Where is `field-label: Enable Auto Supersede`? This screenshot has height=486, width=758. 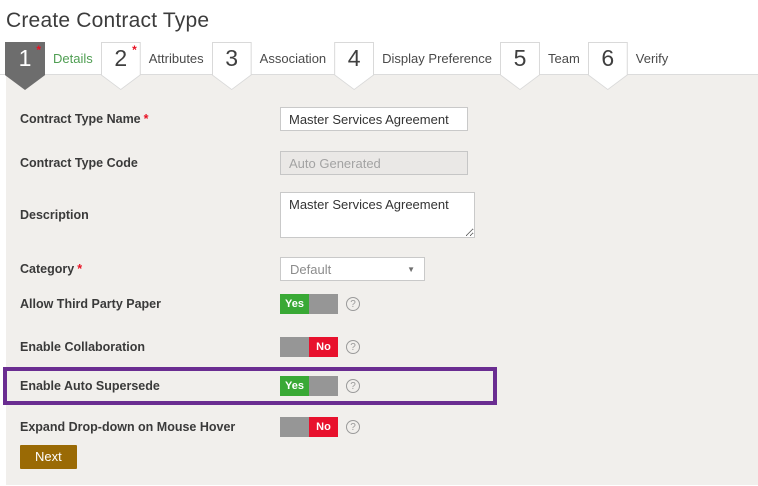
field-label: Enable Auto Supersede is located at coordinates (150, 386).